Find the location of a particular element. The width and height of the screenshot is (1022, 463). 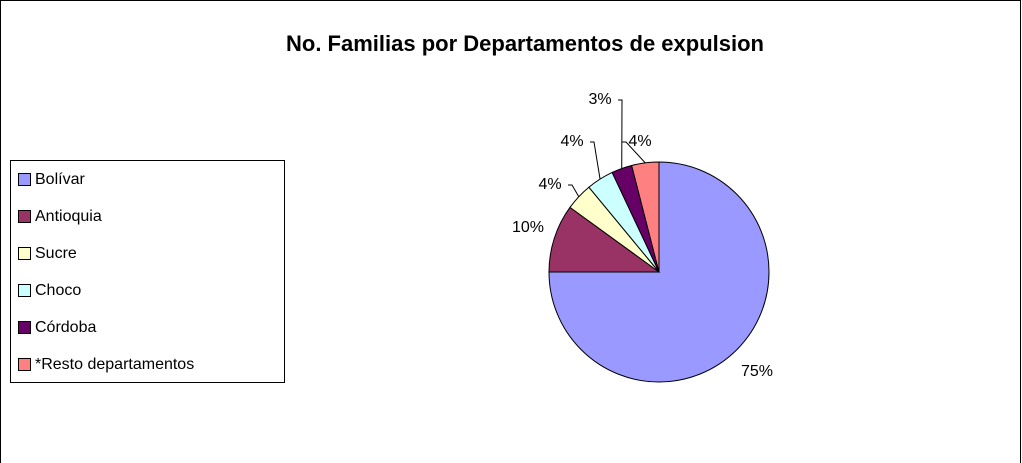

data-label: 75% is located at coordinates (757, 371).